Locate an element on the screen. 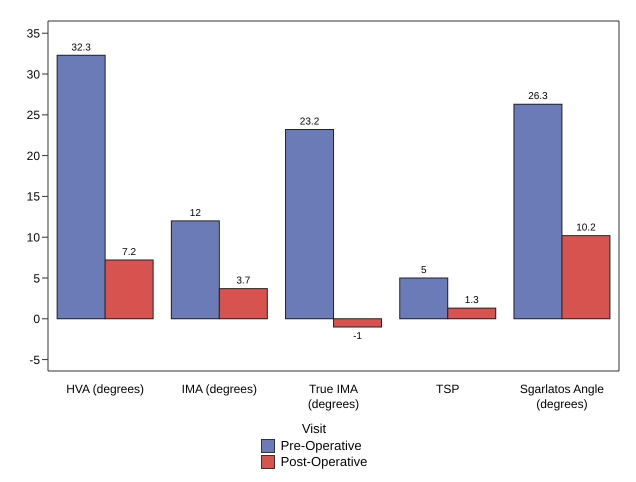  data-label: 12 is located at coordinates (196, 213).